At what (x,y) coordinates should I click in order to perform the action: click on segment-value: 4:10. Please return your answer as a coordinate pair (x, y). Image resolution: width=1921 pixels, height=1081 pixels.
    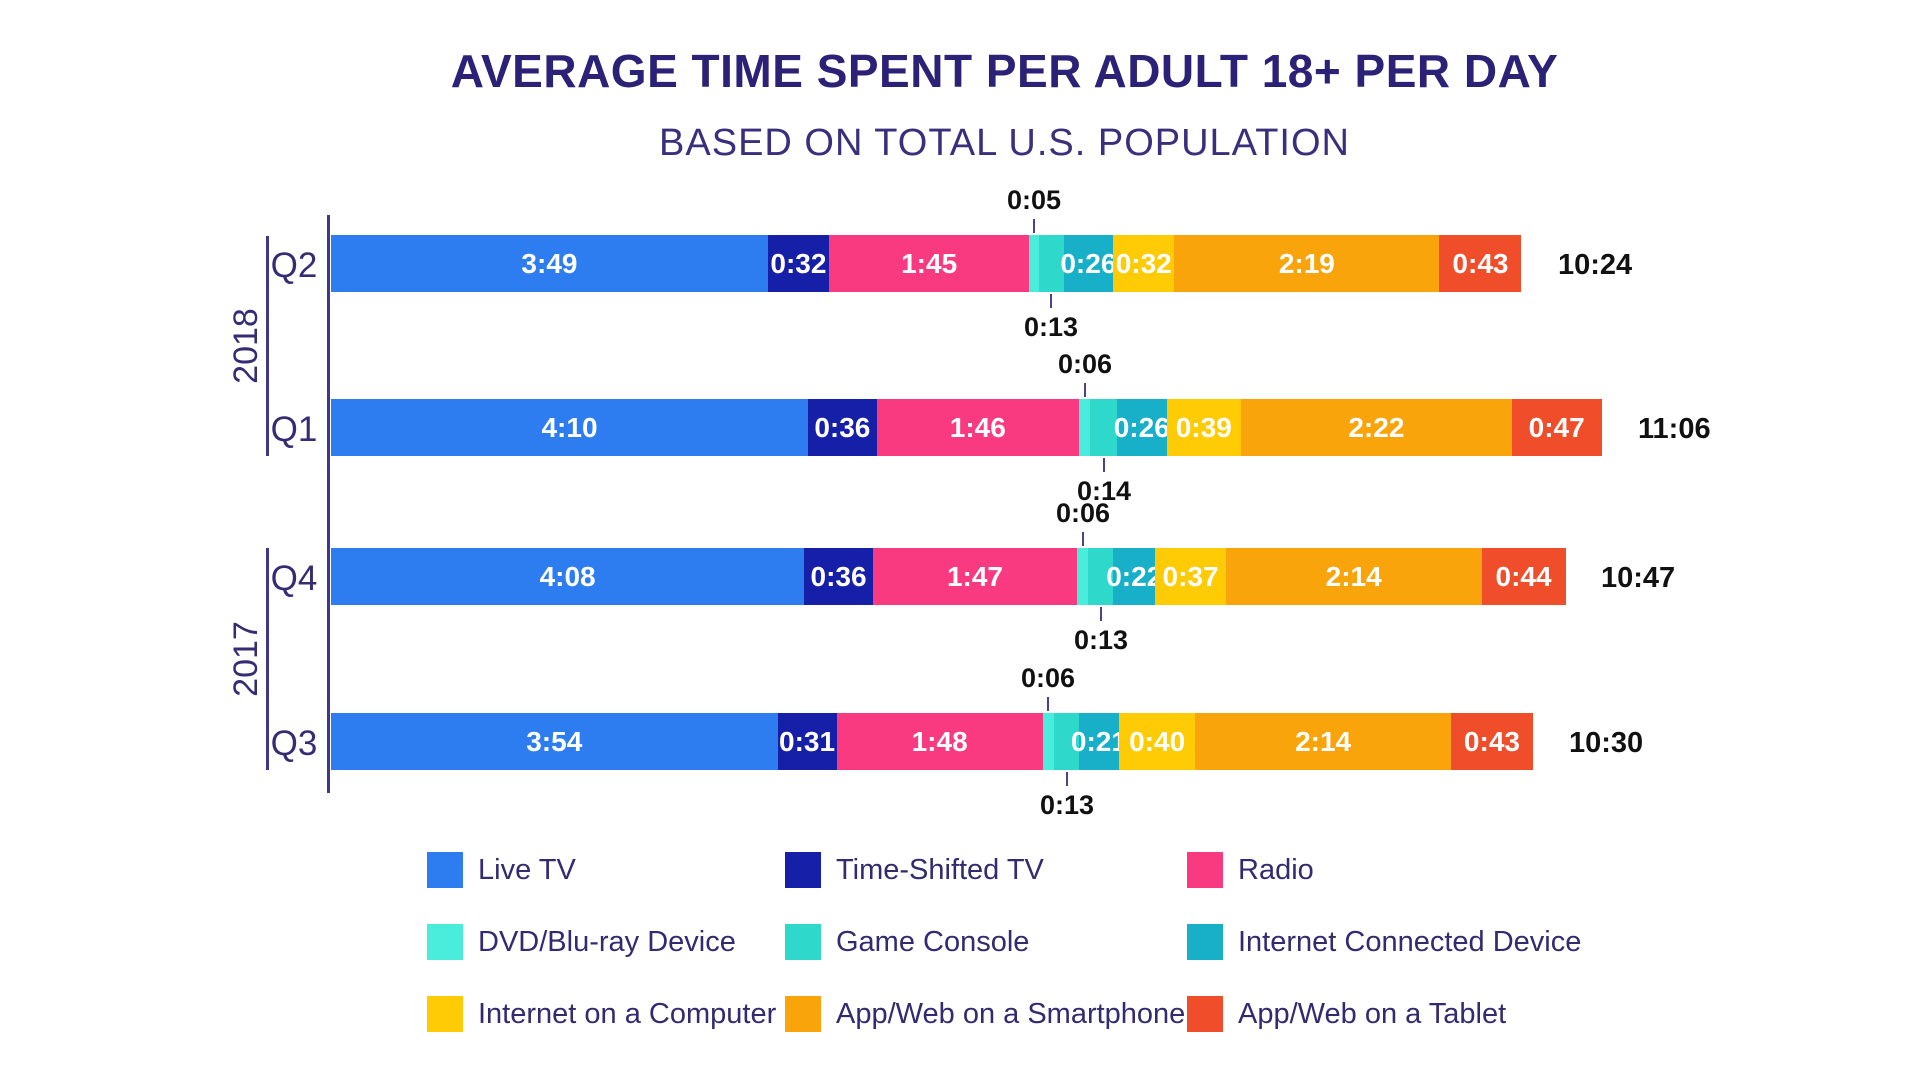
    Looking at the image, I should click on (569, 427).